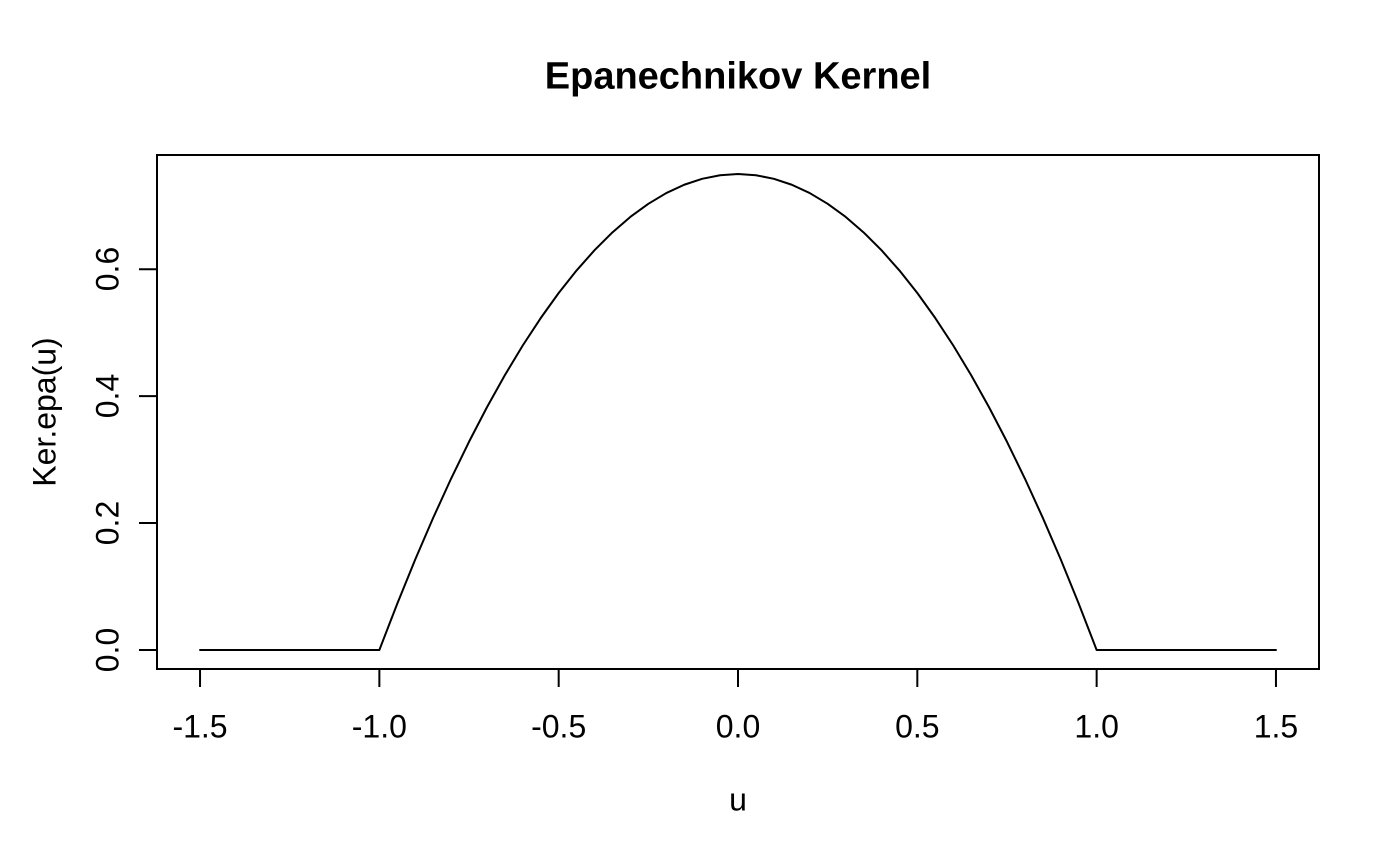 Image resolution: width=1400 pixels, height=866 pixels. I want to click on chart-title: Epanechnikov Kernel, so click(738, 76).